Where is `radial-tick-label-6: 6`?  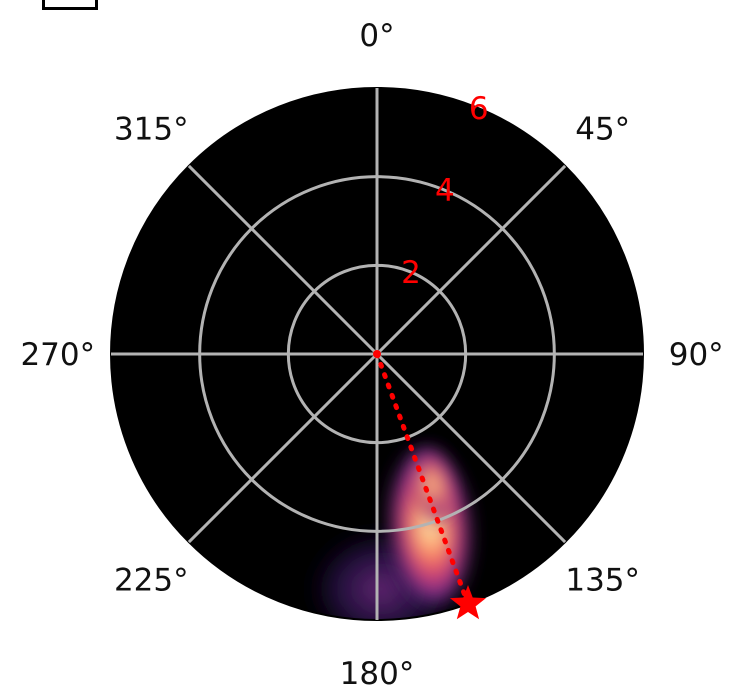 radial-tick-label-6: 6 is located at coordinates (479, 109).